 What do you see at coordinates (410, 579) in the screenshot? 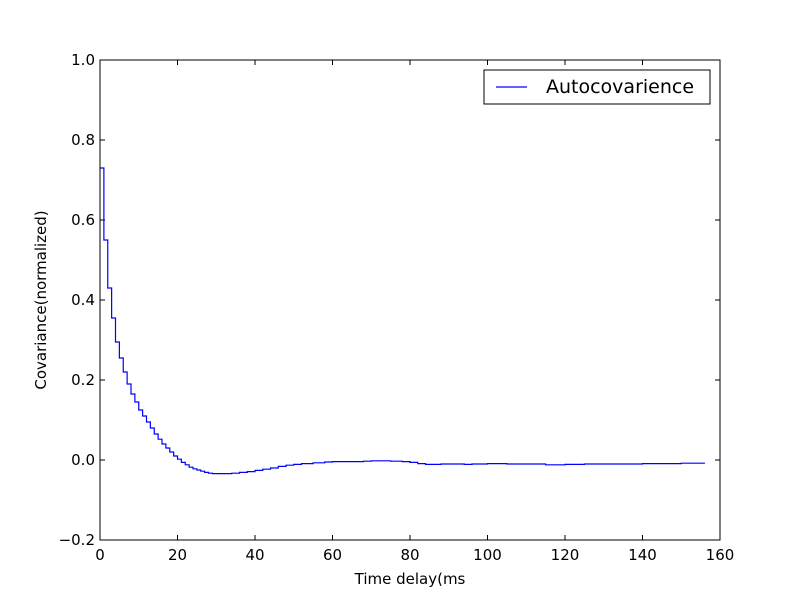
I see `x-axis-label: Time delay(ms` at bounding box center [410, 579].